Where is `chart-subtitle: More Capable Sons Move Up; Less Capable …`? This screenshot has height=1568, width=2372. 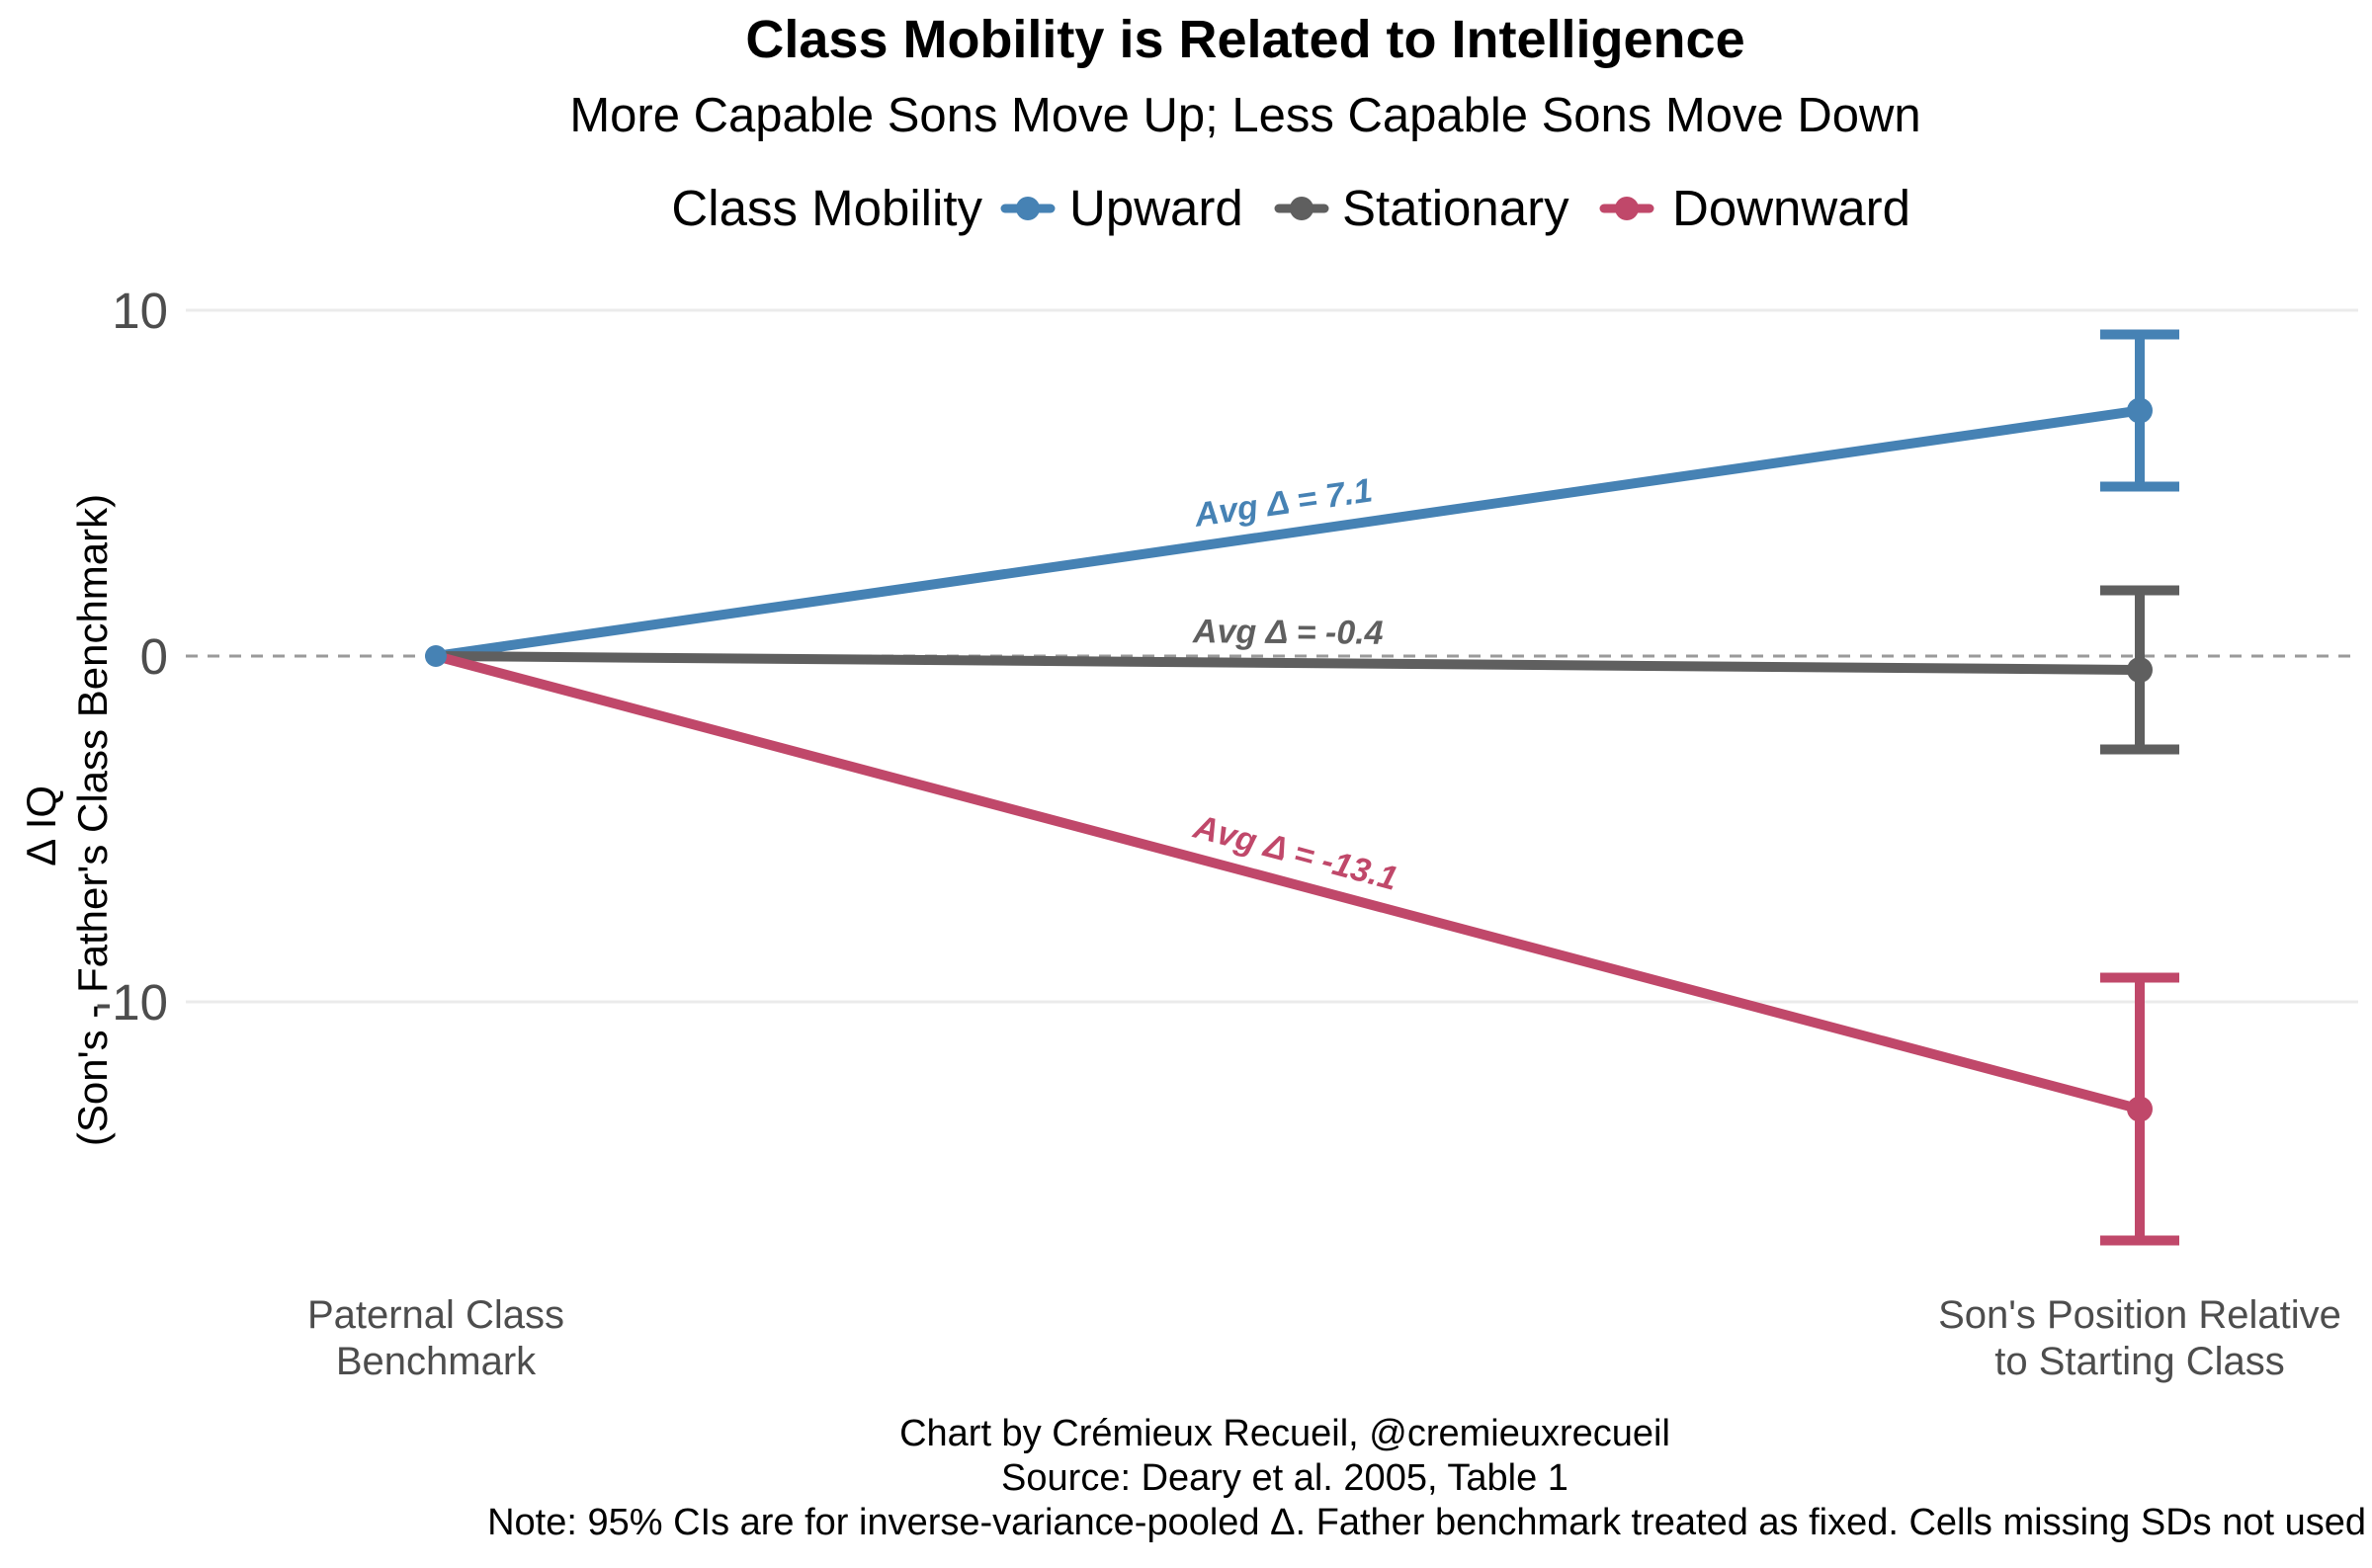
chart-subtitle: More Capable Sons Move Up; Less Capable … is located at coordinates (1244, 115).